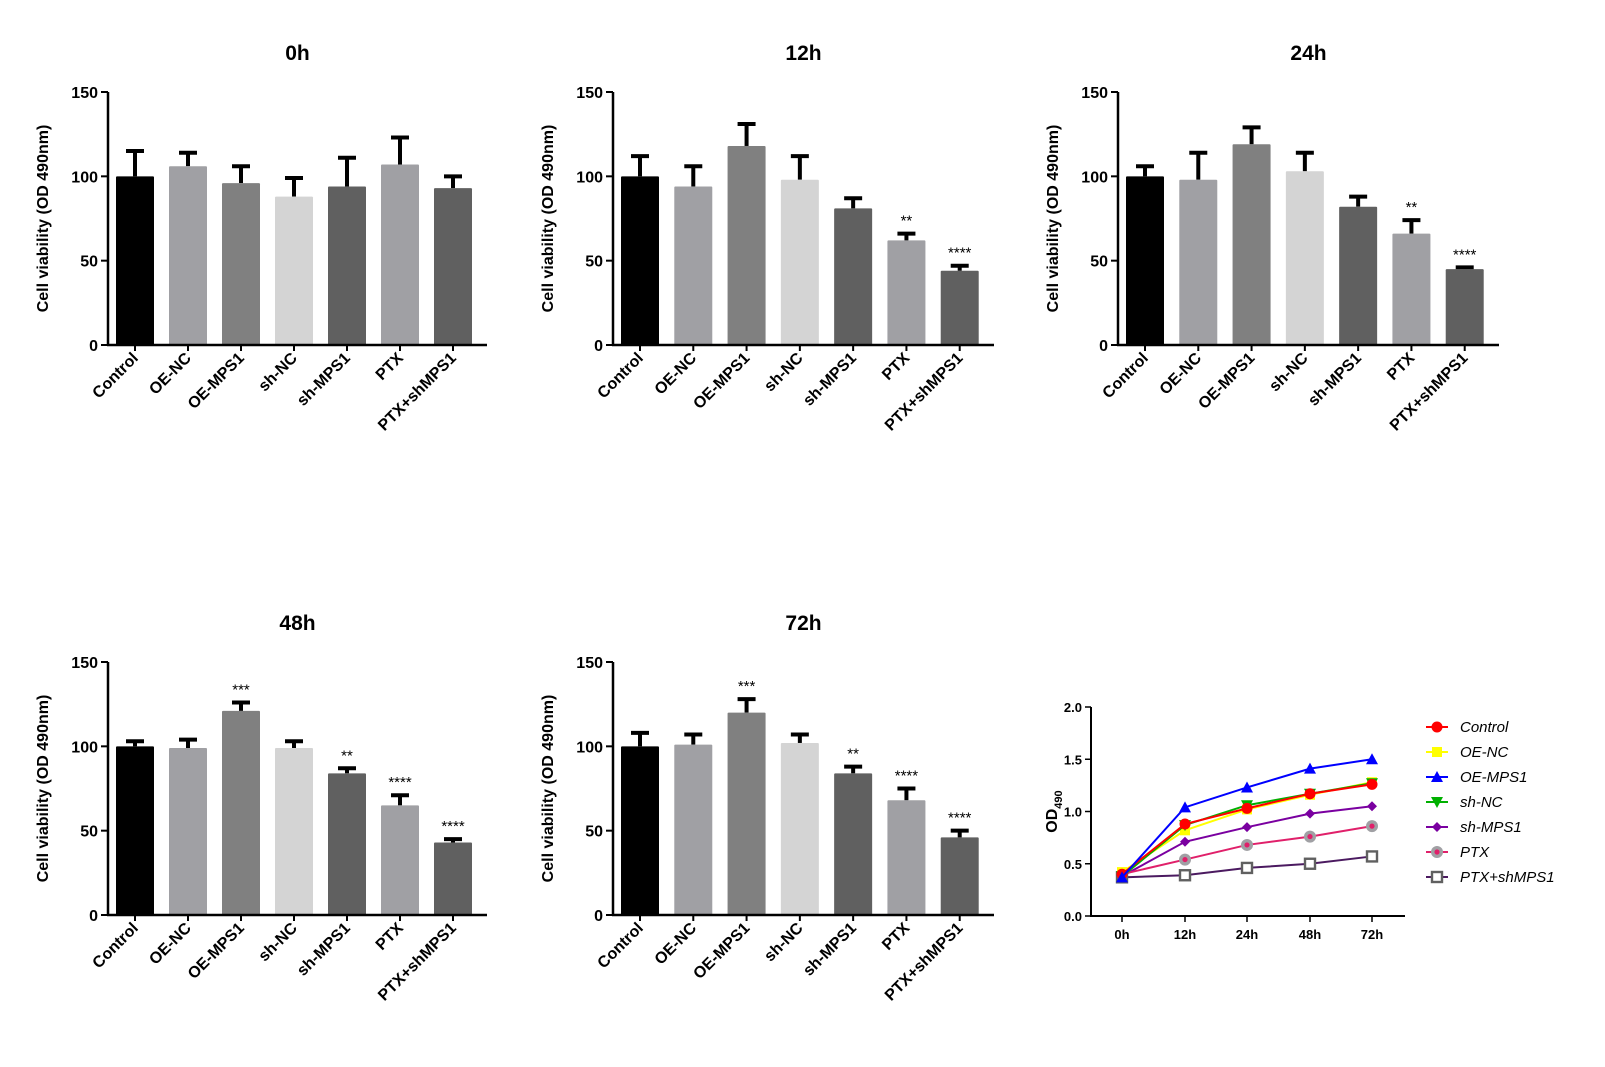  I want to click on legend-label: sh-MPS1, so click(1491, 827).